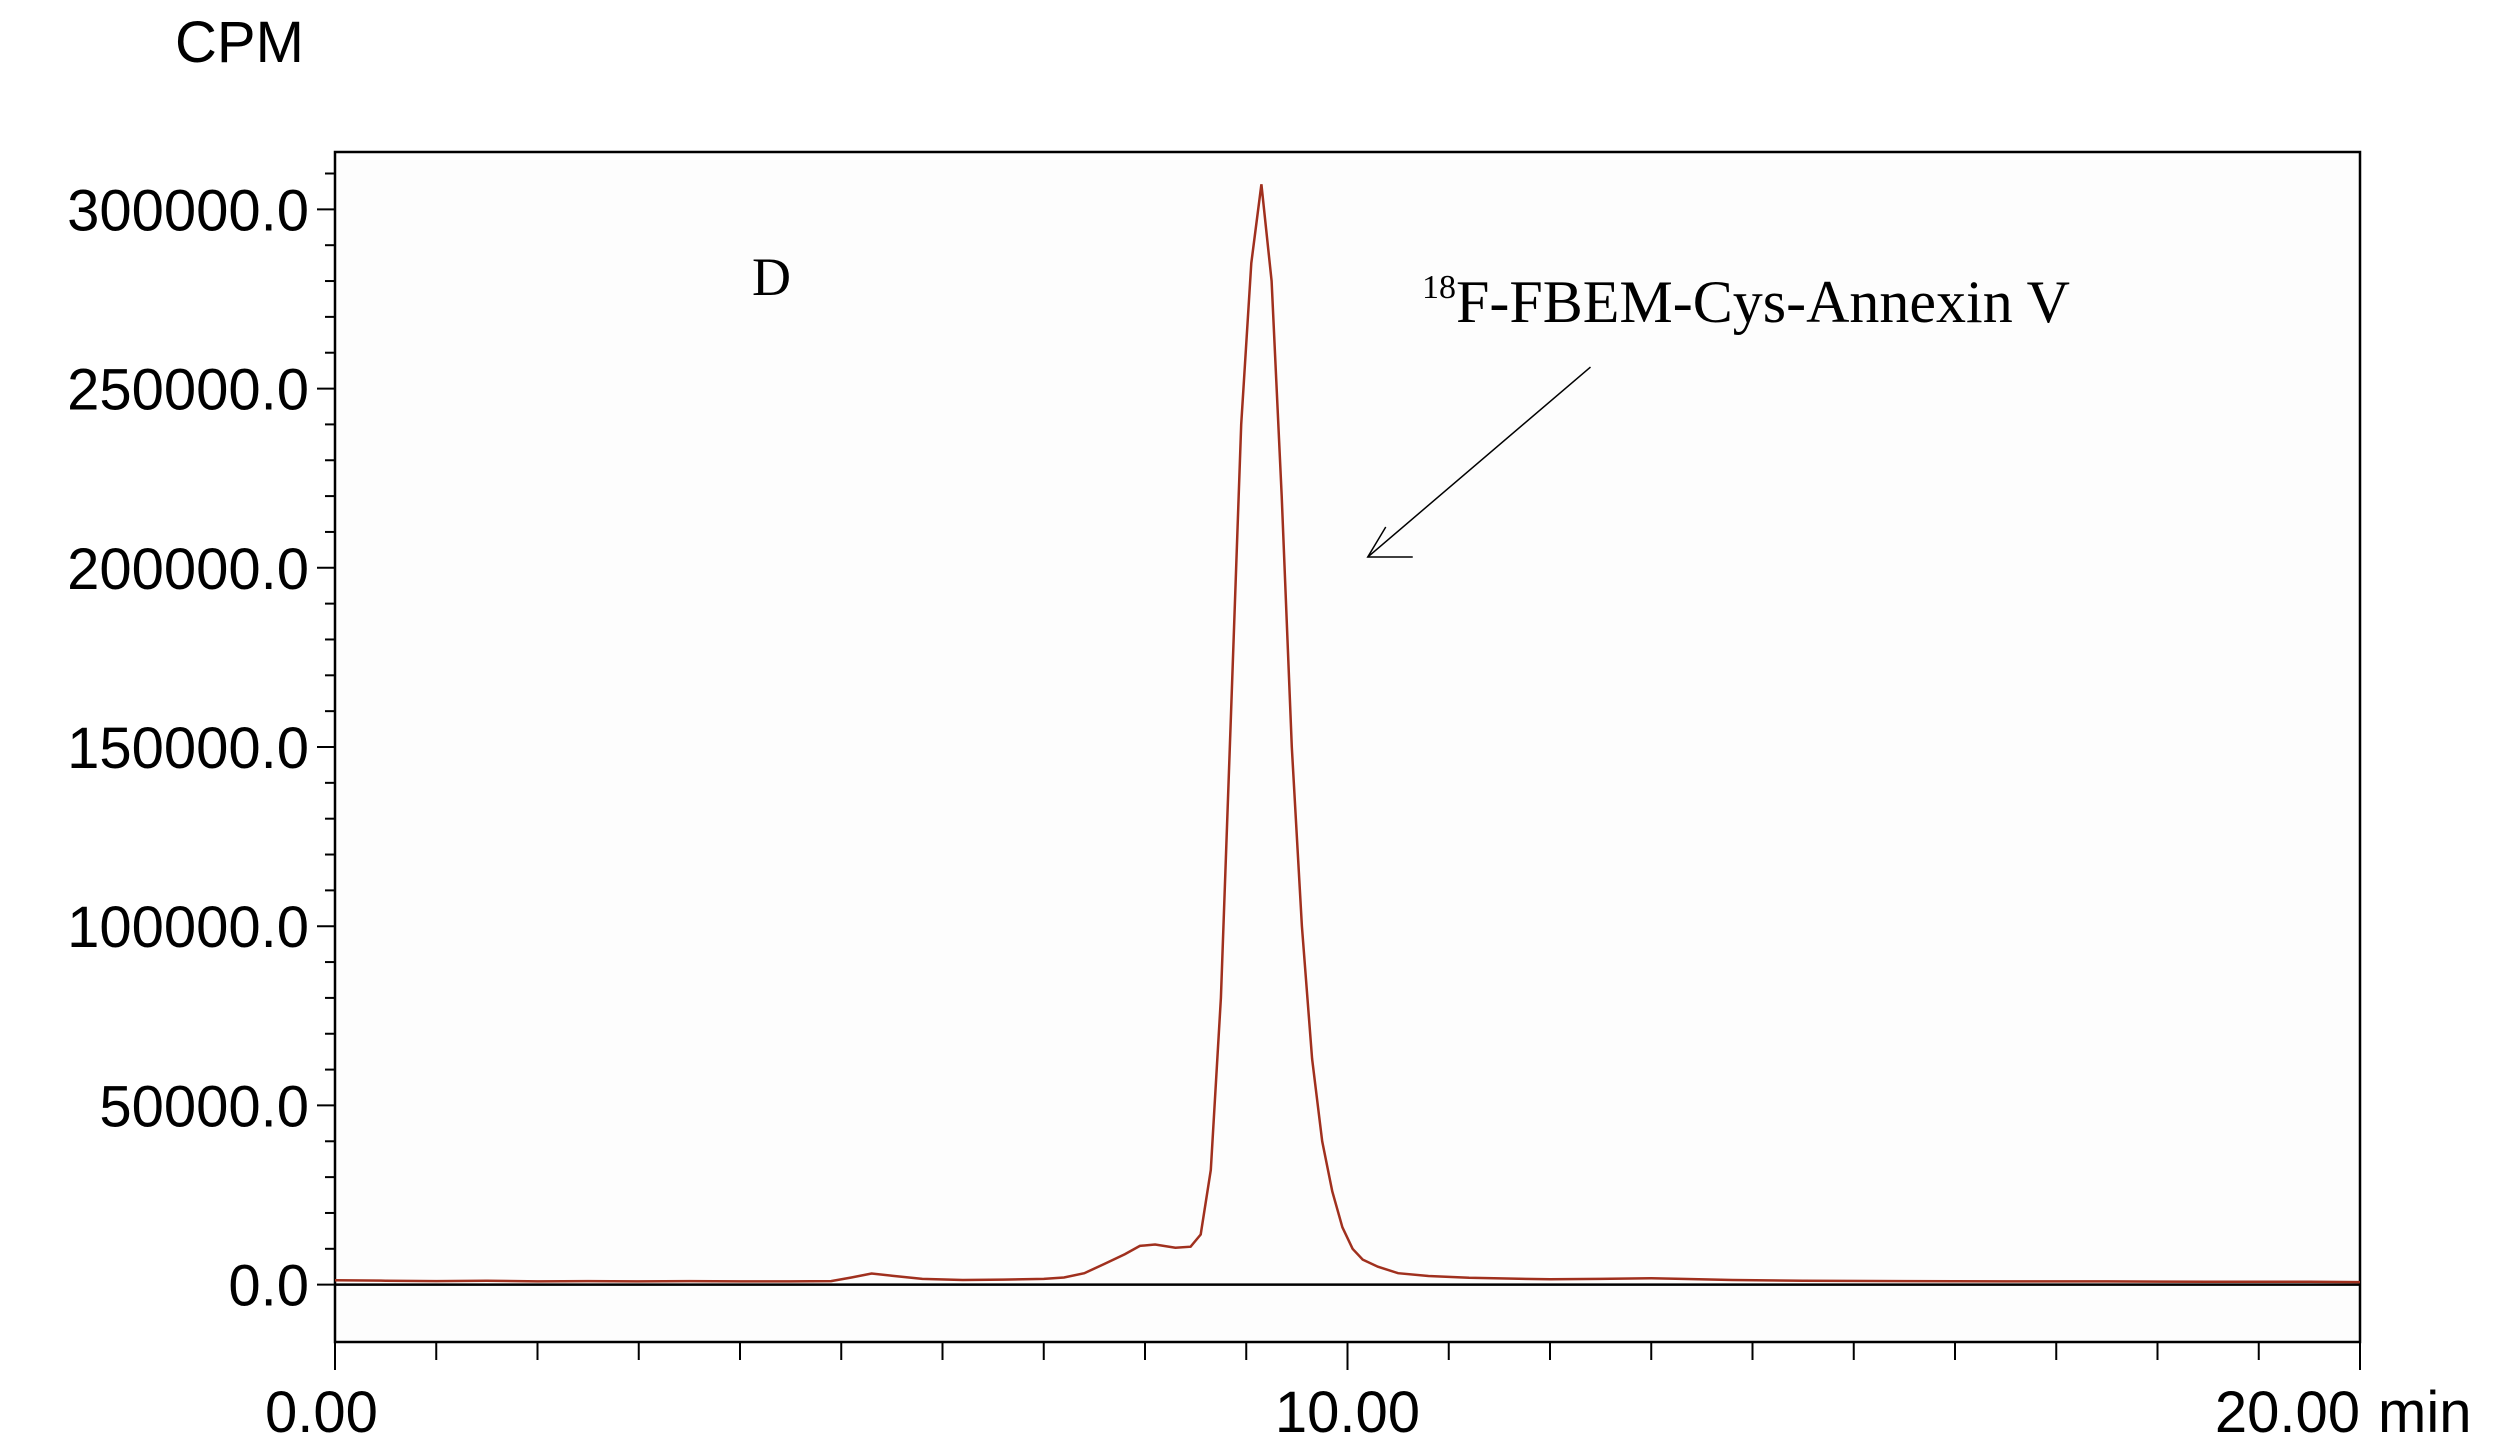 This screenshot has width=2495, height=1451. Describe the element at coordinates (188, 390) in the screenshot. I see `y-tick-label: 250000.0` at that location.